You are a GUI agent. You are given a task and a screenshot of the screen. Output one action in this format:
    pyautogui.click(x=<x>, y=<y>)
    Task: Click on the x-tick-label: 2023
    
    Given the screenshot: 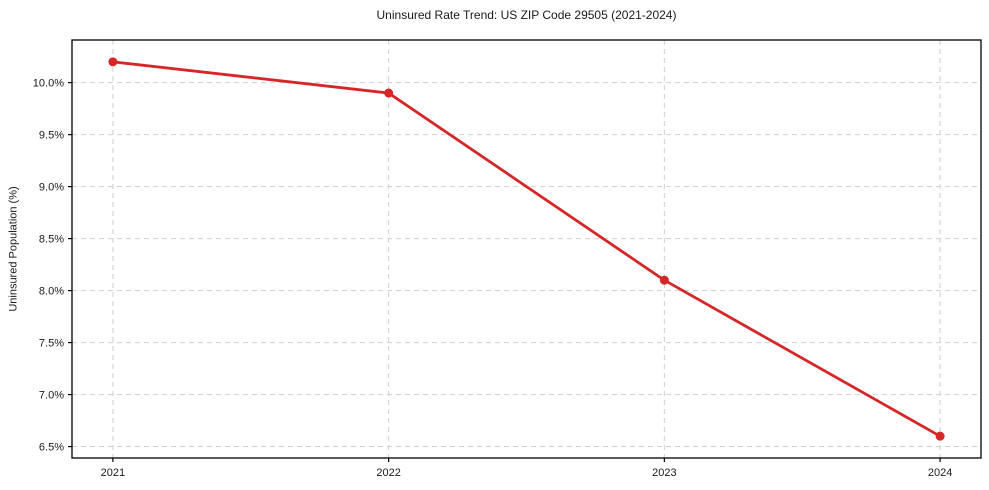 What is the action you would take?
    pyautogui.click(x=664, y=473)
    